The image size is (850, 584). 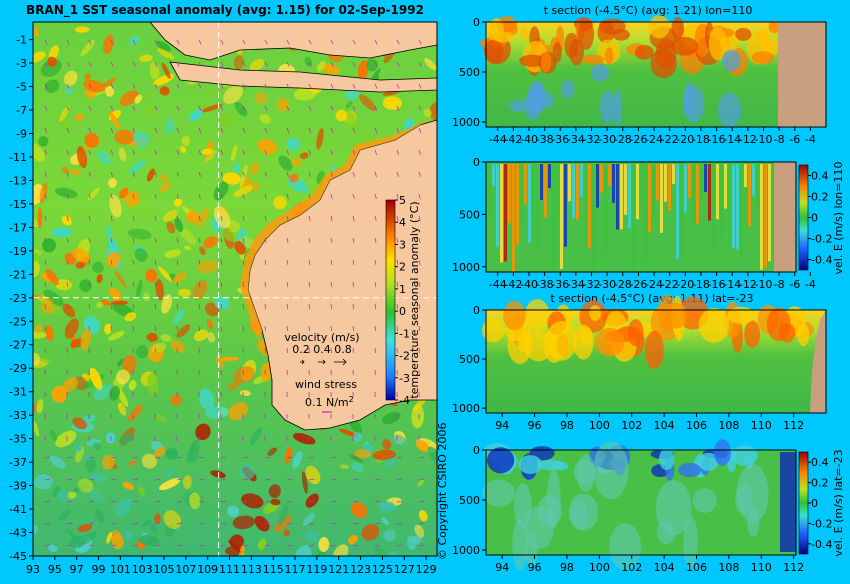 What do you see at coordinates (18, 157) in the screenshot?
I see `map-y-tick-label: -11` at bounding box center [18, 157].